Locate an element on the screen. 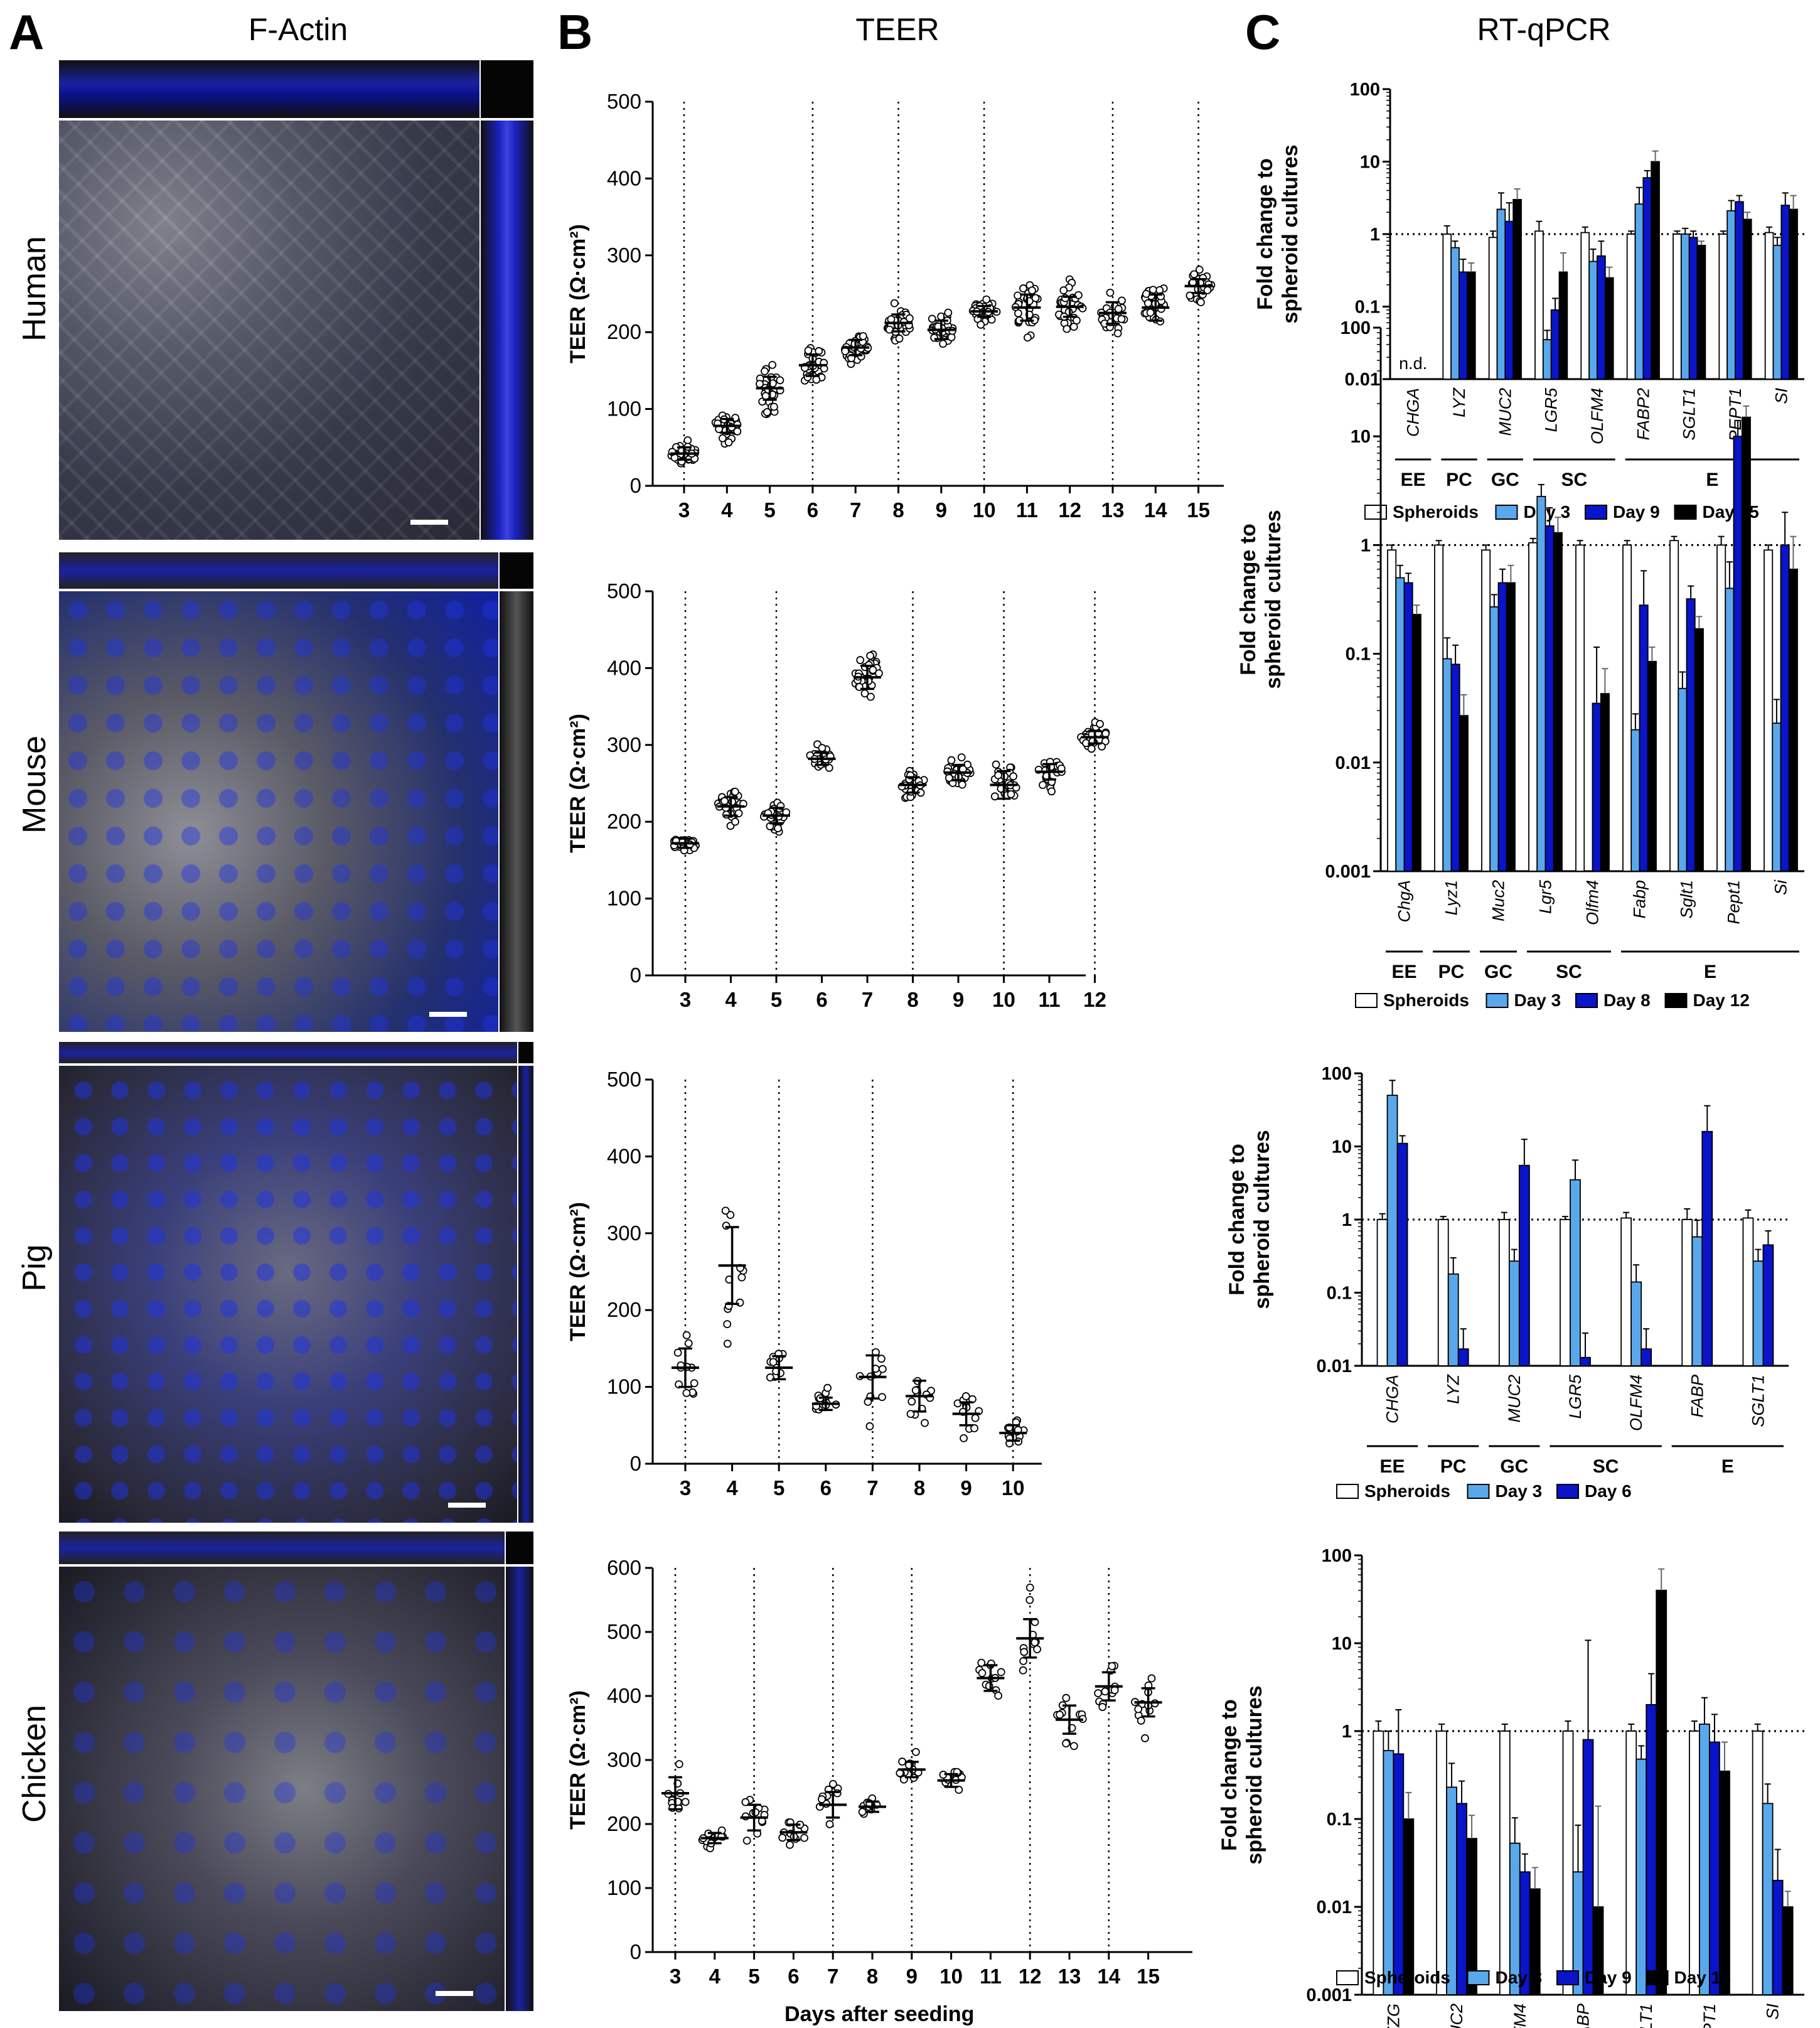 This screenshot has height=2028, width=1820. y-tick-label: 400 is located at coordinates (624, 1695).